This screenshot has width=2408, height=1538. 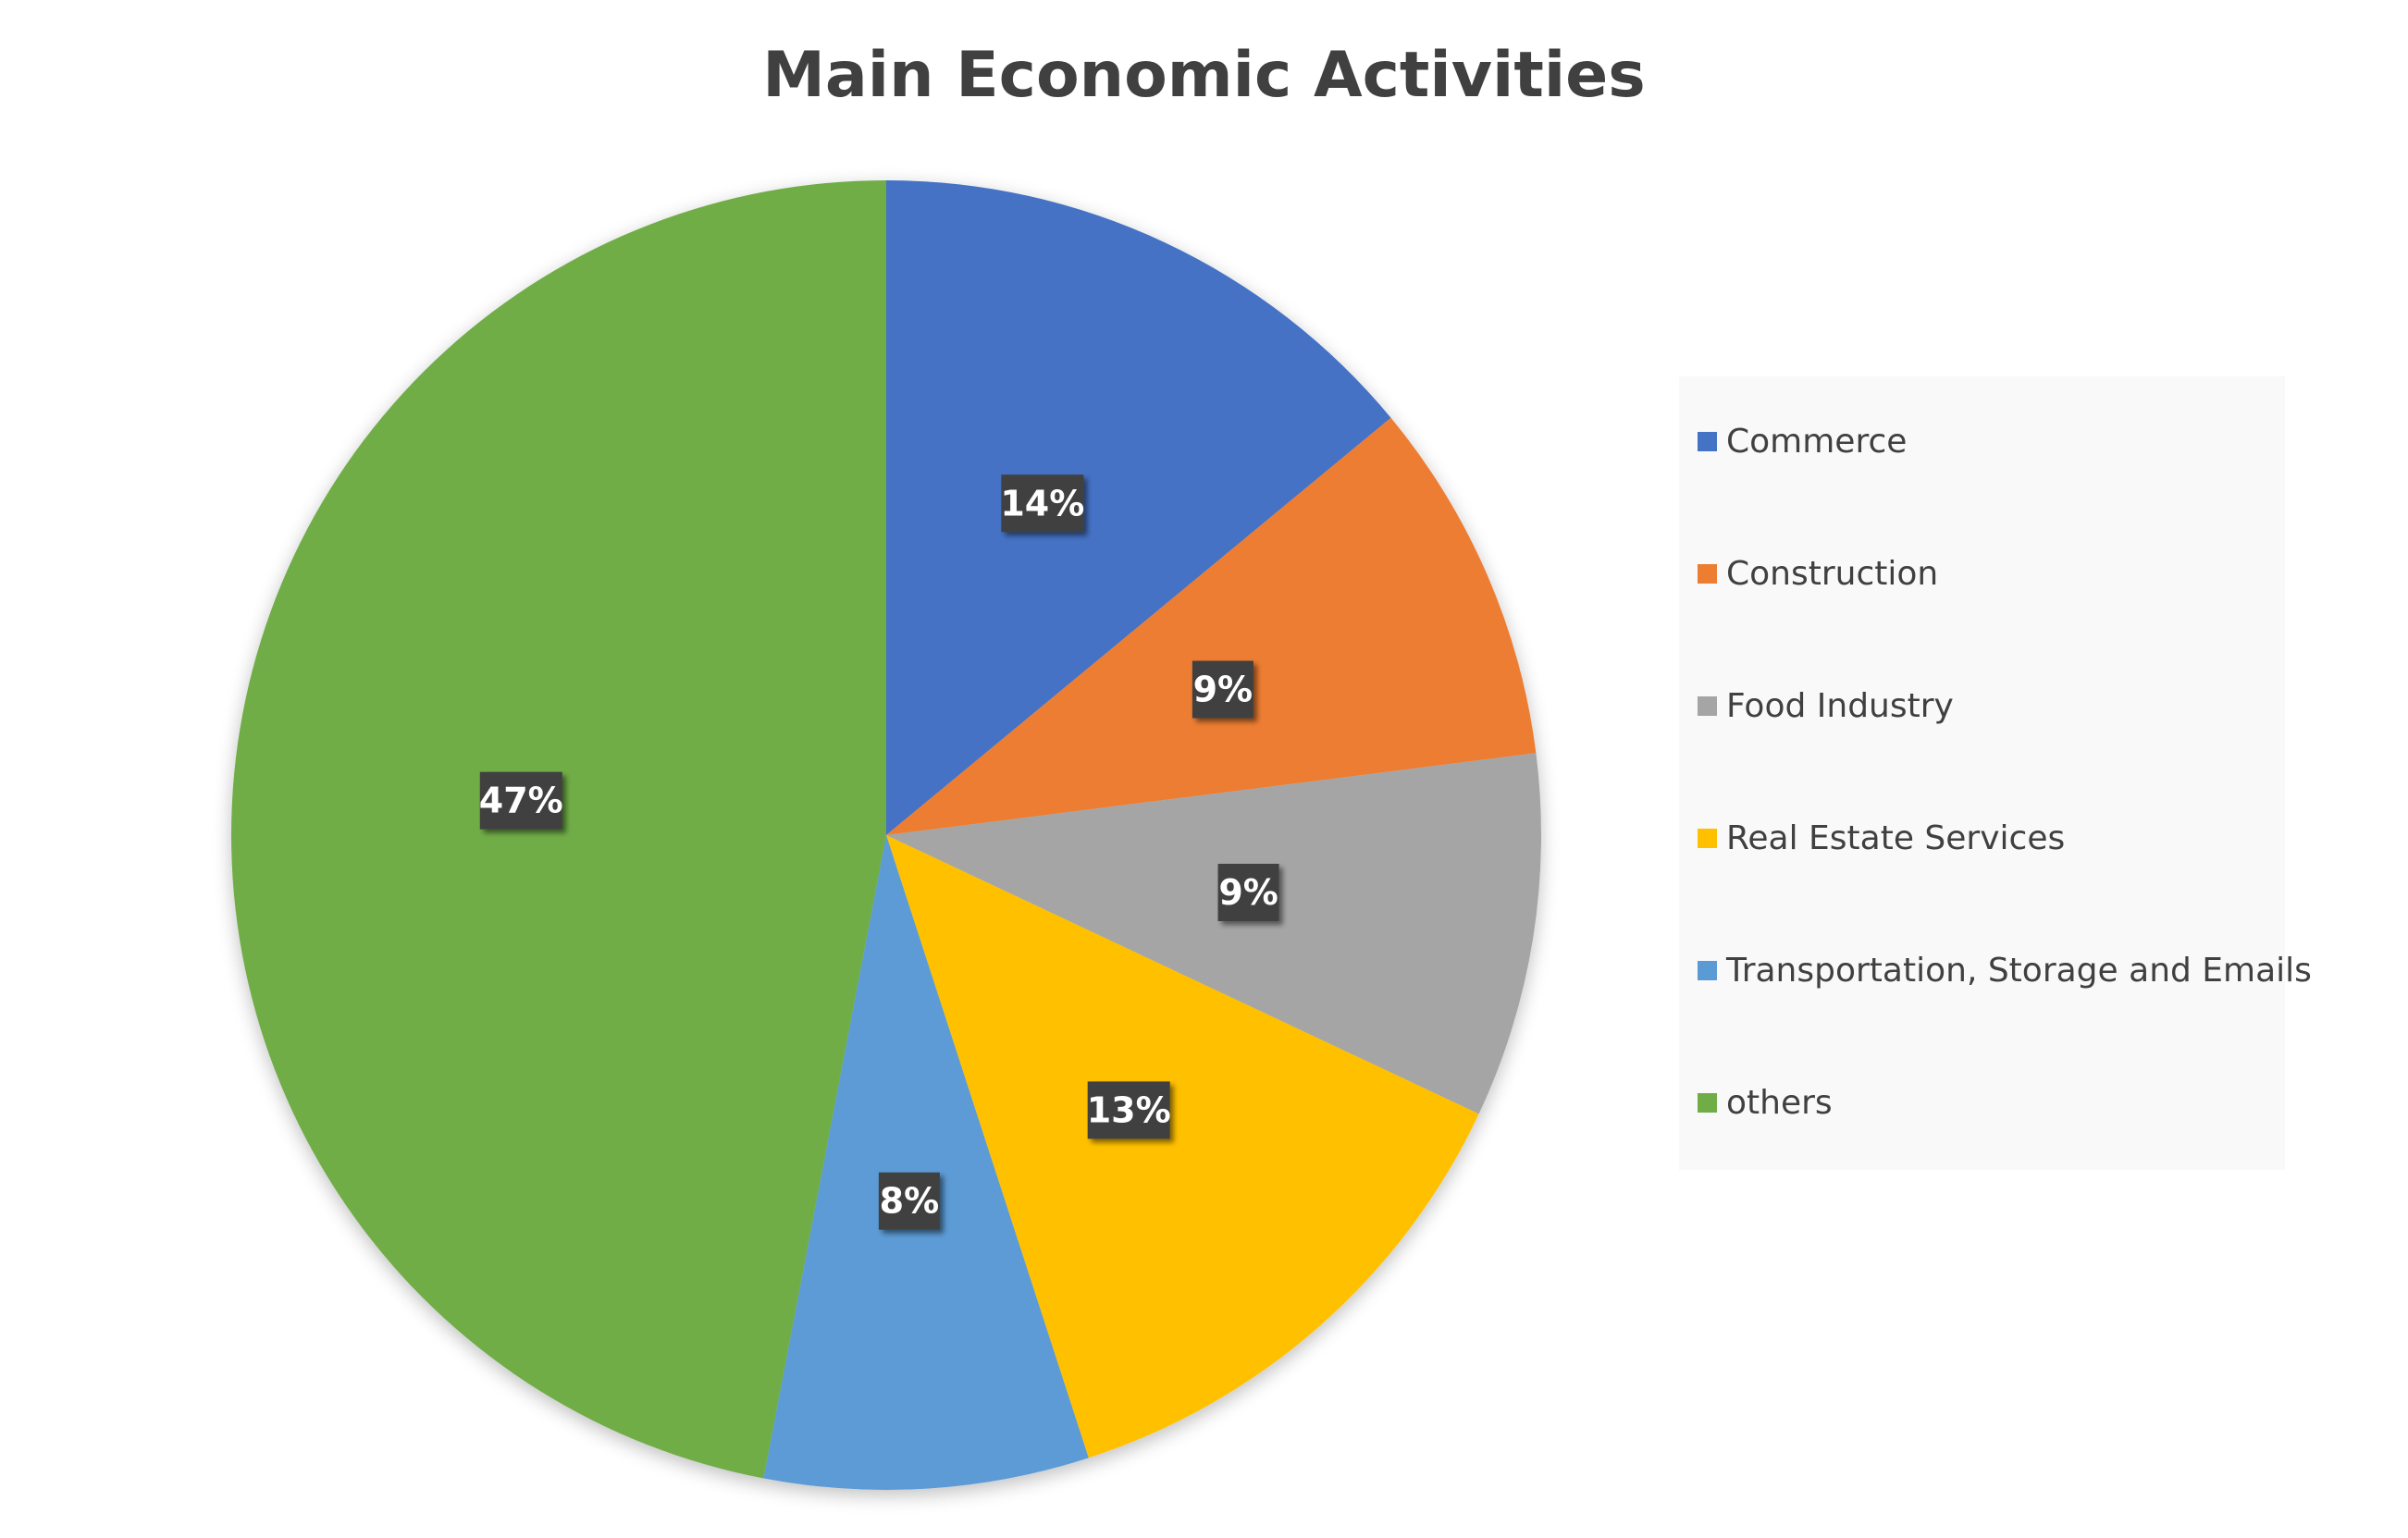 What do you see at coordinates (1896, 838) in the screenshot?
I see `legend-label: Real Estate Services` at bounding box center [1896, 838].